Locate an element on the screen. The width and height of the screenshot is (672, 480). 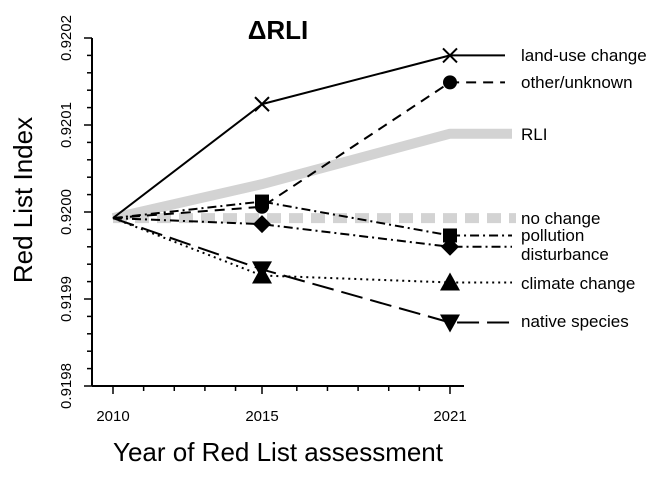
series-label-rli: RLI is located at coordinates (534, 134).